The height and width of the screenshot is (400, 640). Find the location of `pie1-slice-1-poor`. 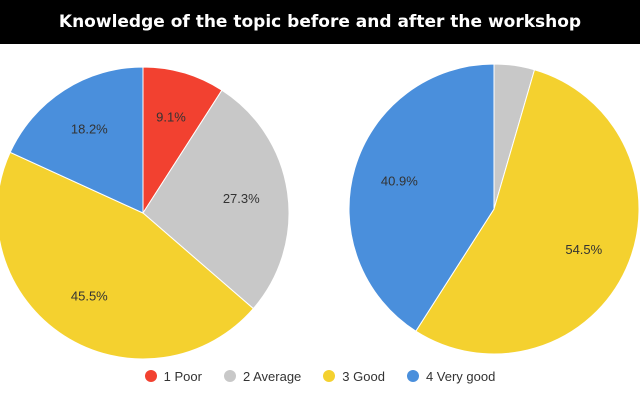

pie1-slice-1-poor is located at coordinates (182, 140).